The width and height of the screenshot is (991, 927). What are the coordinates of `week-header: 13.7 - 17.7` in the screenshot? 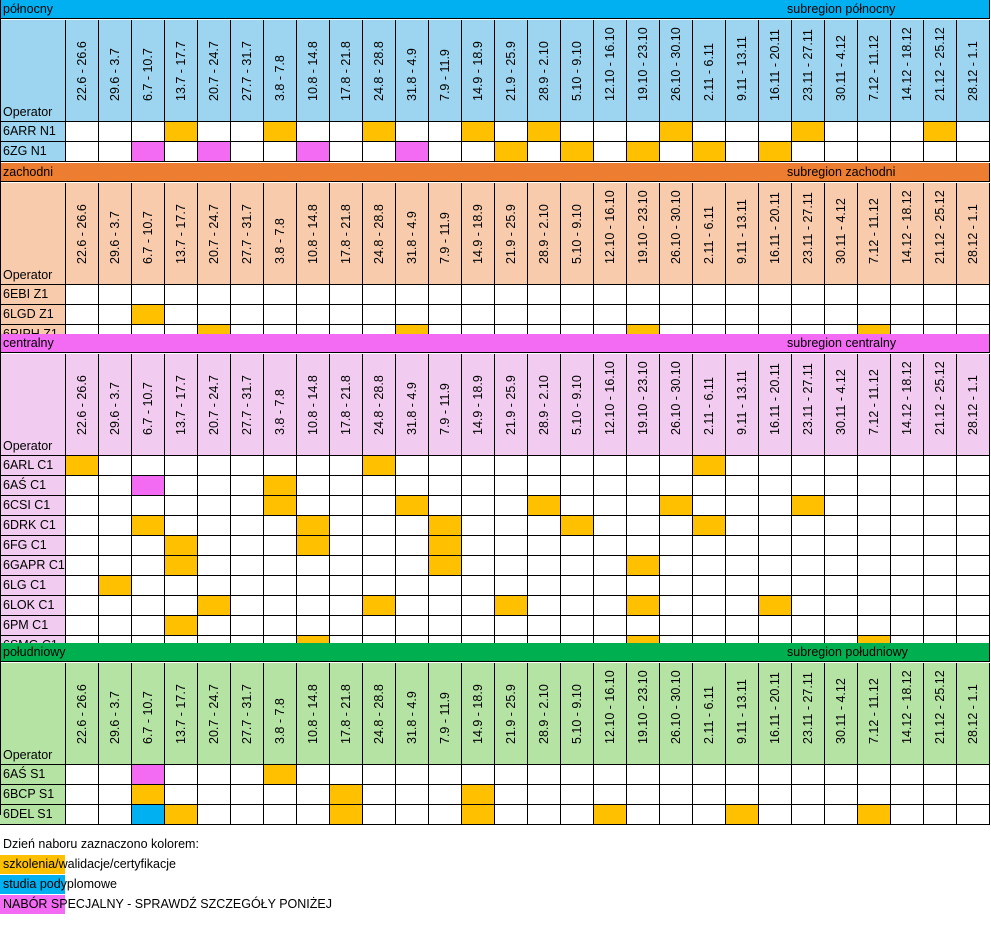 It's located at (181, 71).